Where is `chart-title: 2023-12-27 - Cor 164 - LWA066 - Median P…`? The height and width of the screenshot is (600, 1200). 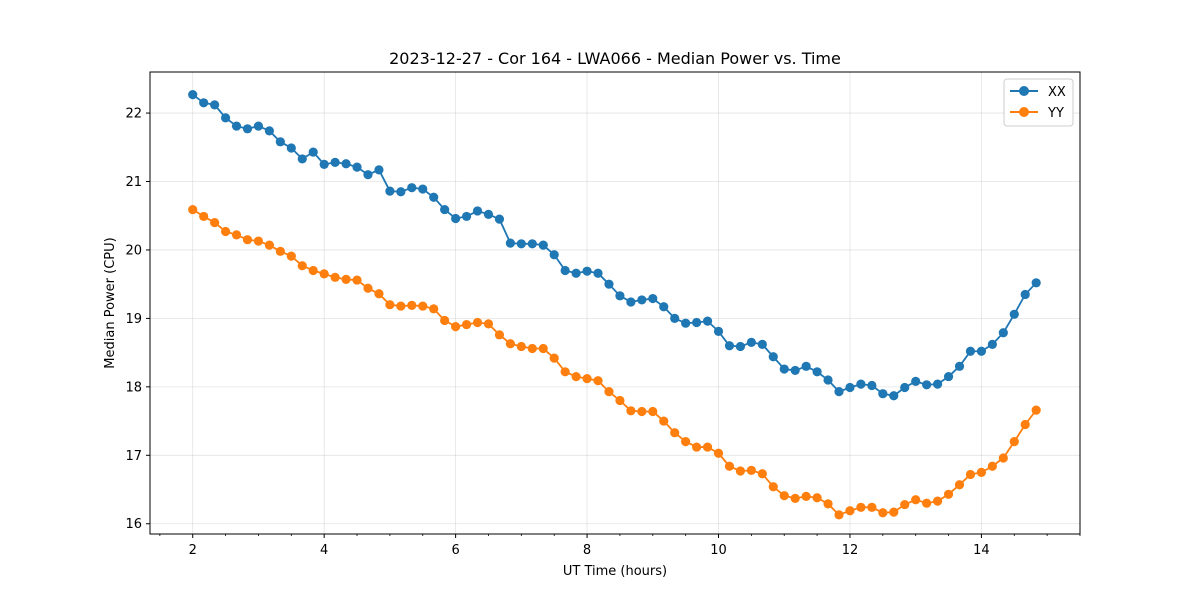
chart-title: 2023-12-27 - Cor 164 - LWA066 - Median P… is located at coordinates (615, 58).